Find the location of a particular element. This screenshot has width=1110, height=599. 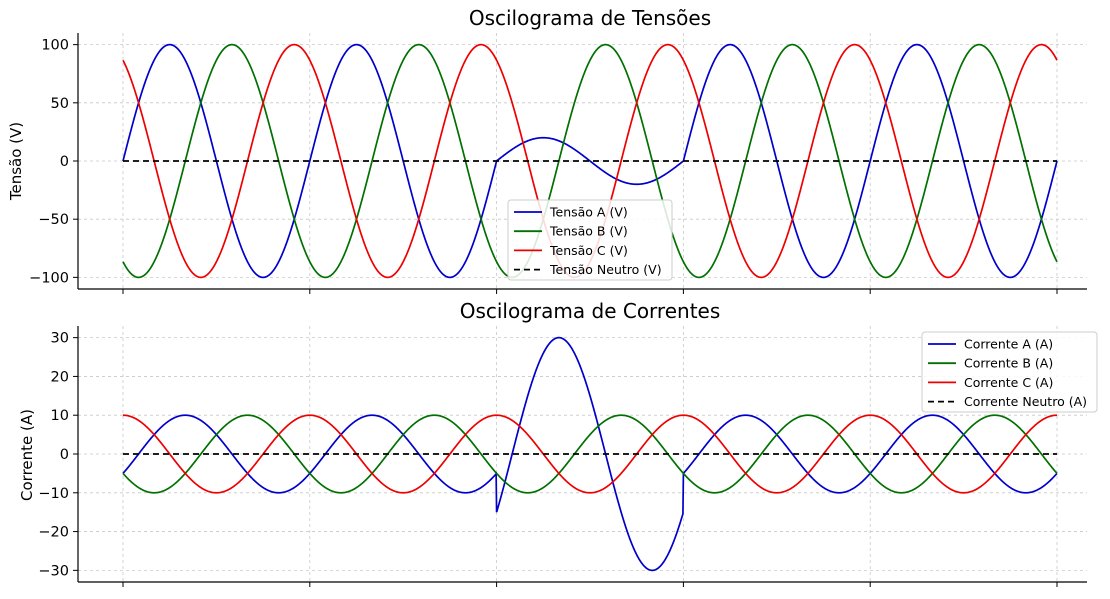

current-y-tick-label: −10 is located at coordinates (53, 494).